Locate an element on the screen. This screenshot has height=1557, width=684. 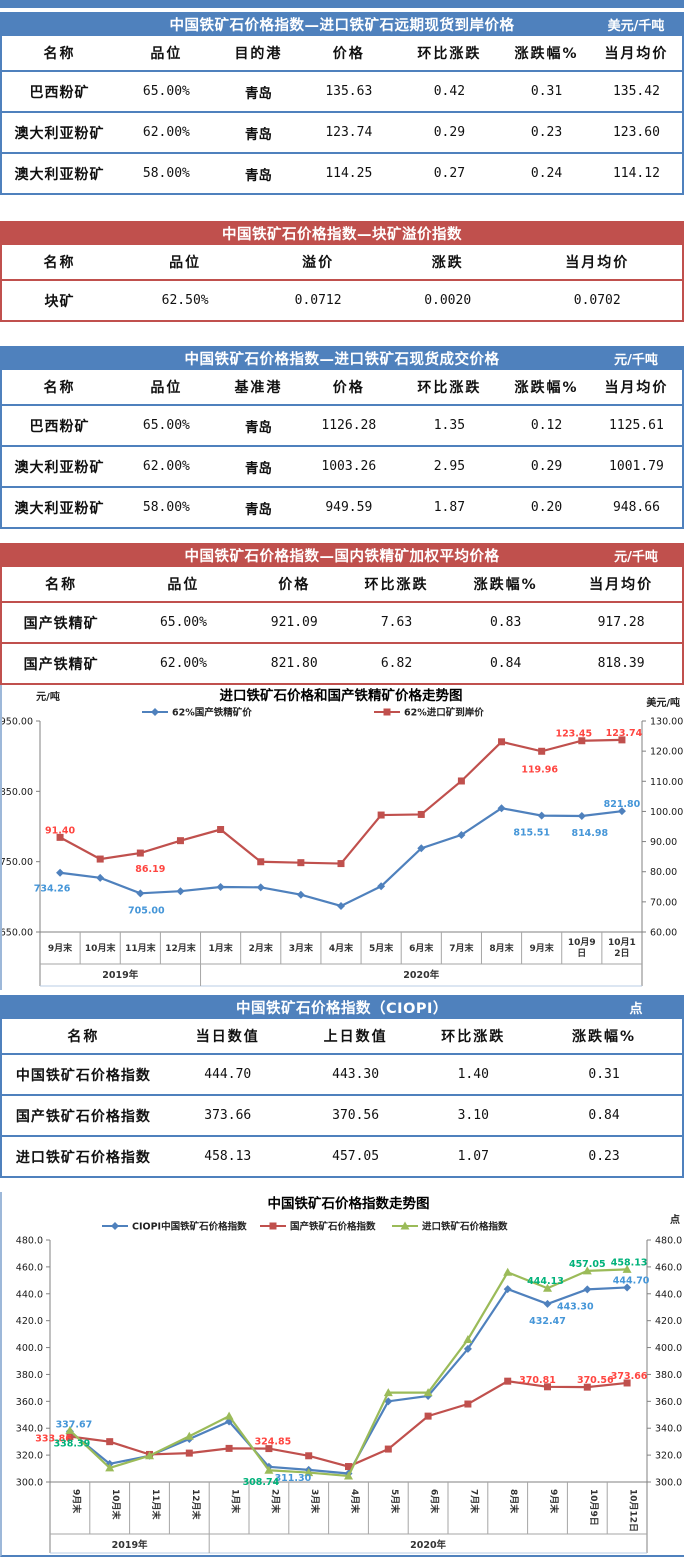
row-name-cell: 巴西粉矿 is located at coordinates (59, 92).